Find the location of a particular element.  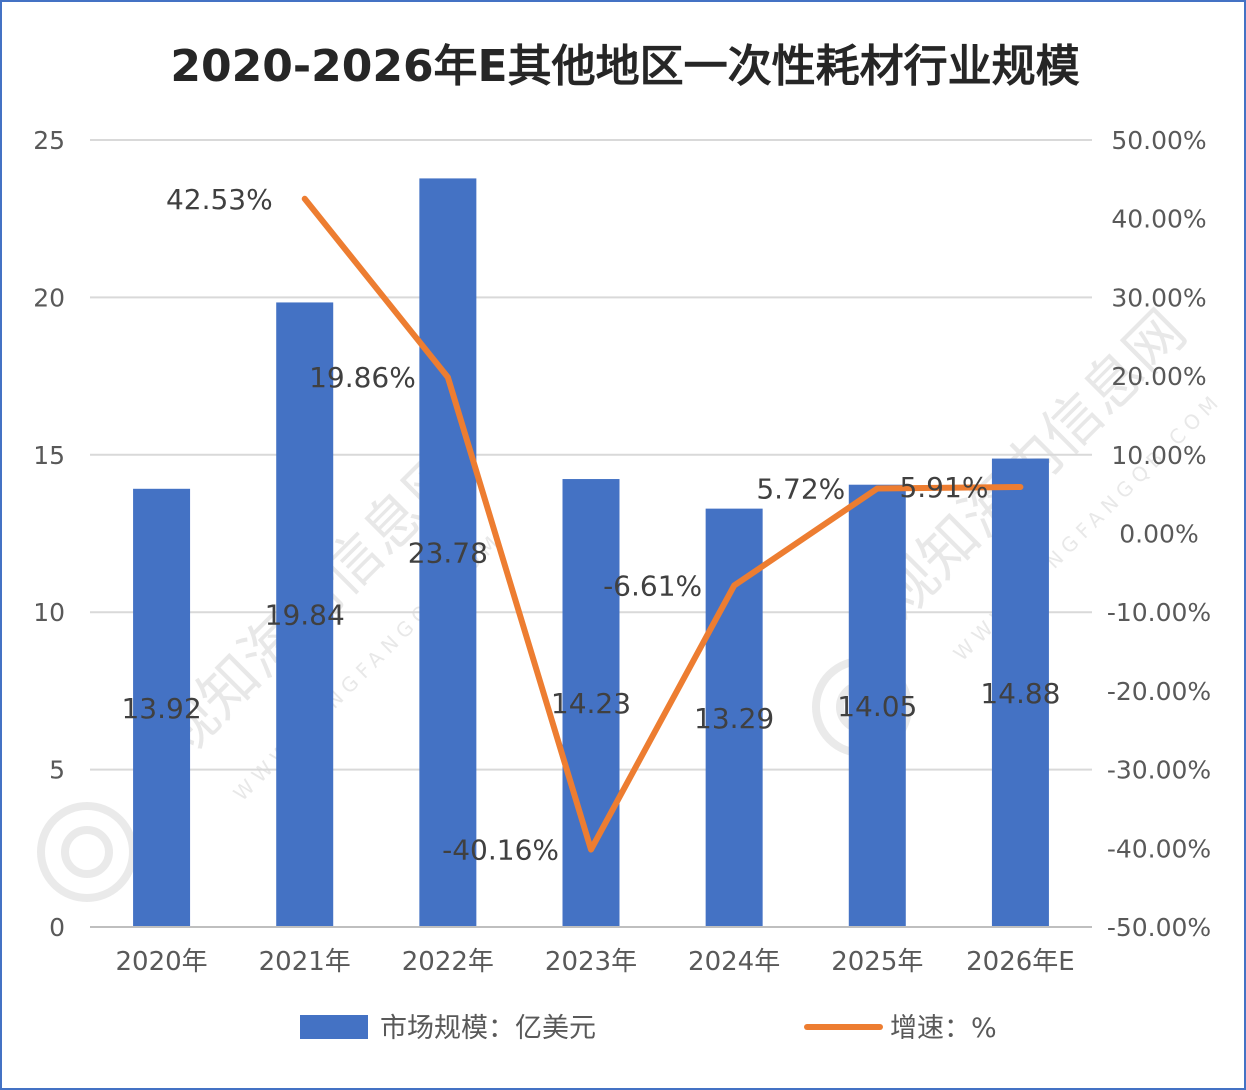

growth-value-label: -40.16% is located at coordinates (500, 850).